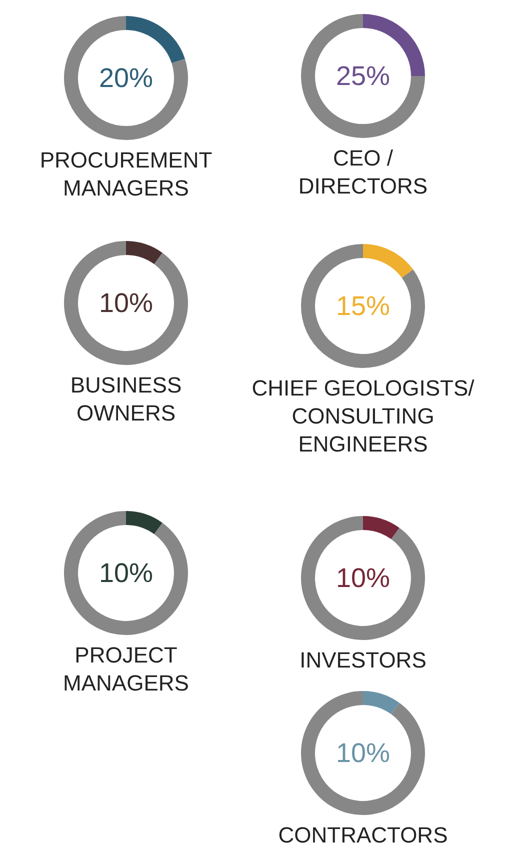  Describe the element at coordinates (363, 306) in the screenshot. I see `text: 15%` at that location.